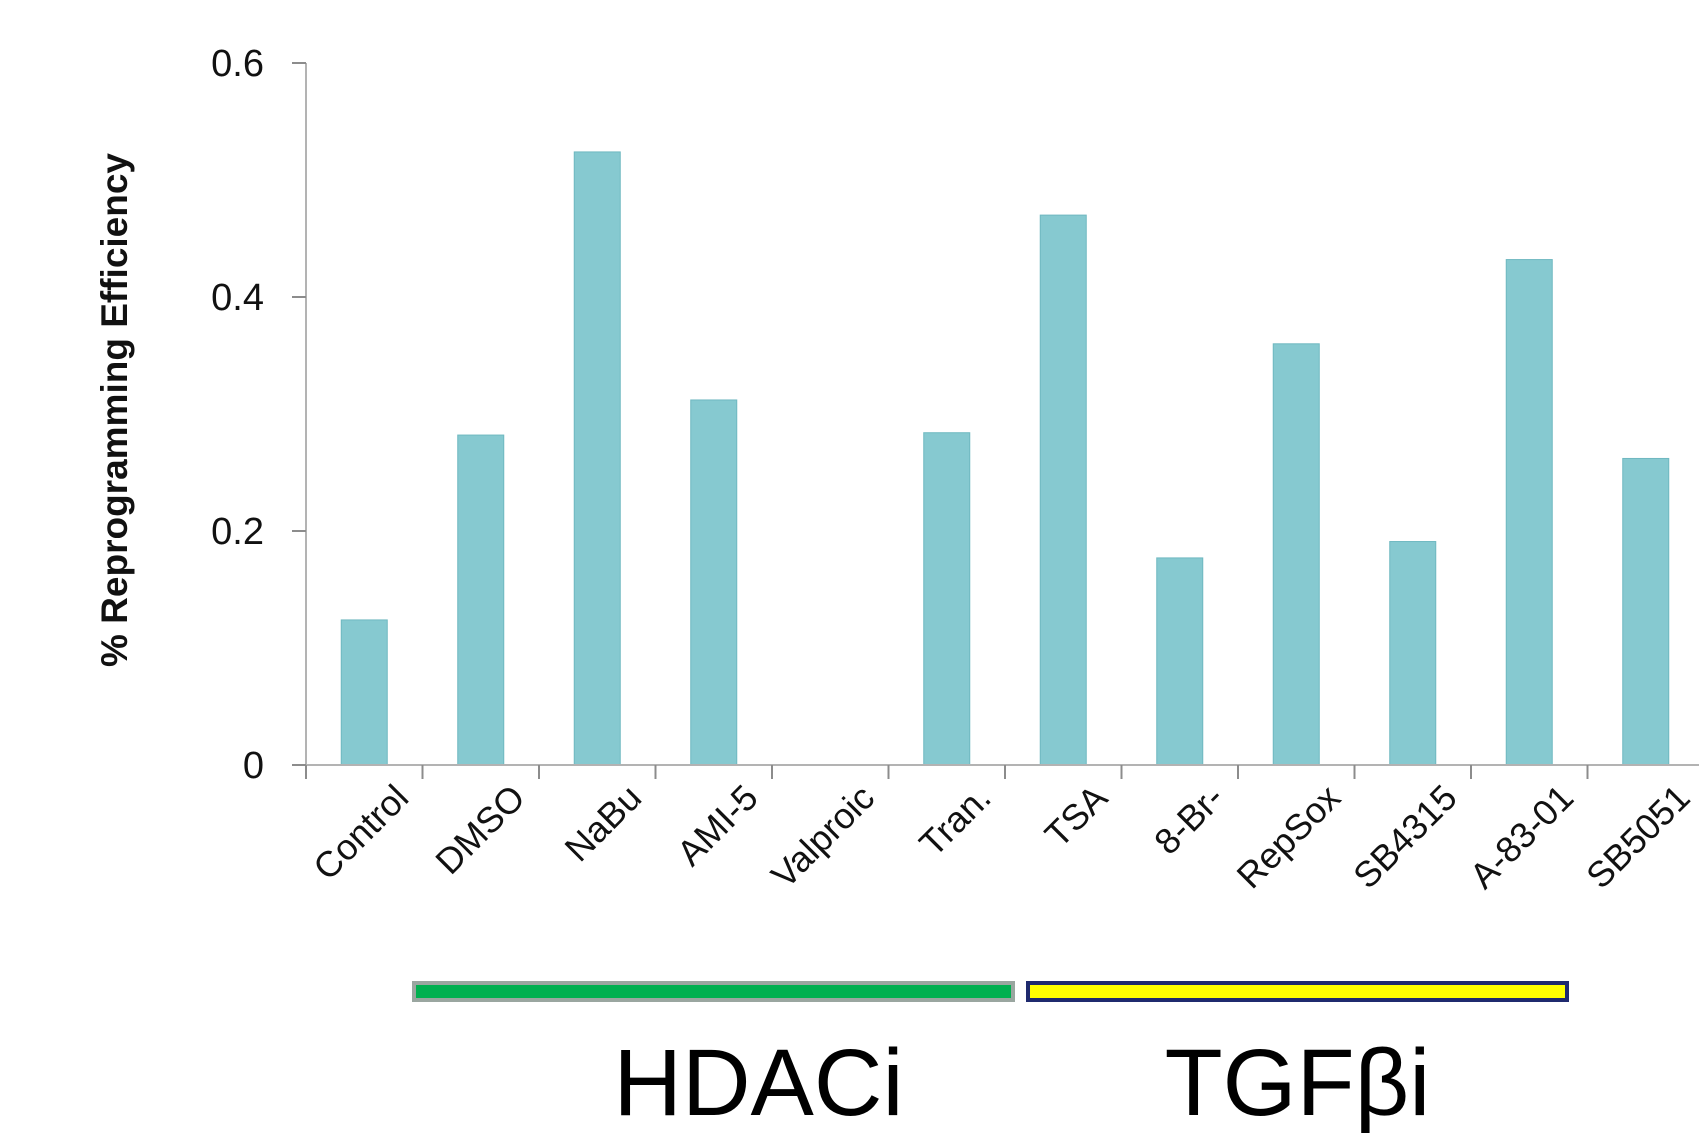 This screenshot has height=1133, width=1699. I want to click on y-tick-label: 0.4, so click(237, 298).